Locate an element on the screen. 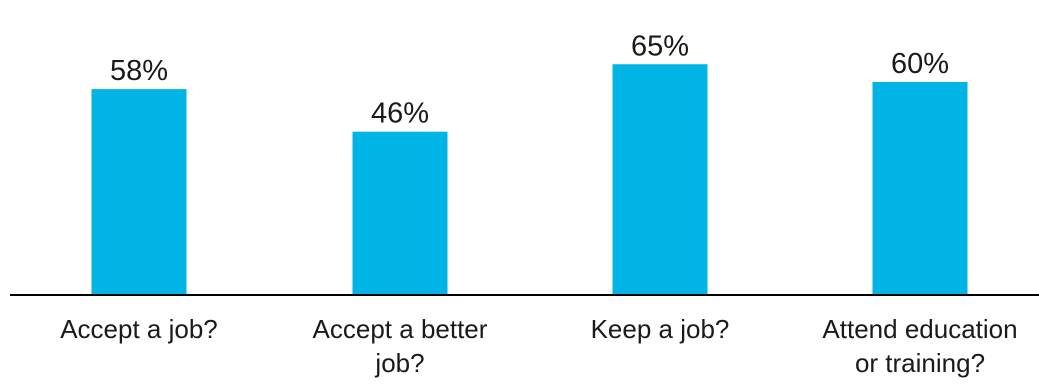 Image resolution: width=1039 pixels, height=385 pixels. category-label-2-line-1: Accept a better is located at coordinates (400, 329).